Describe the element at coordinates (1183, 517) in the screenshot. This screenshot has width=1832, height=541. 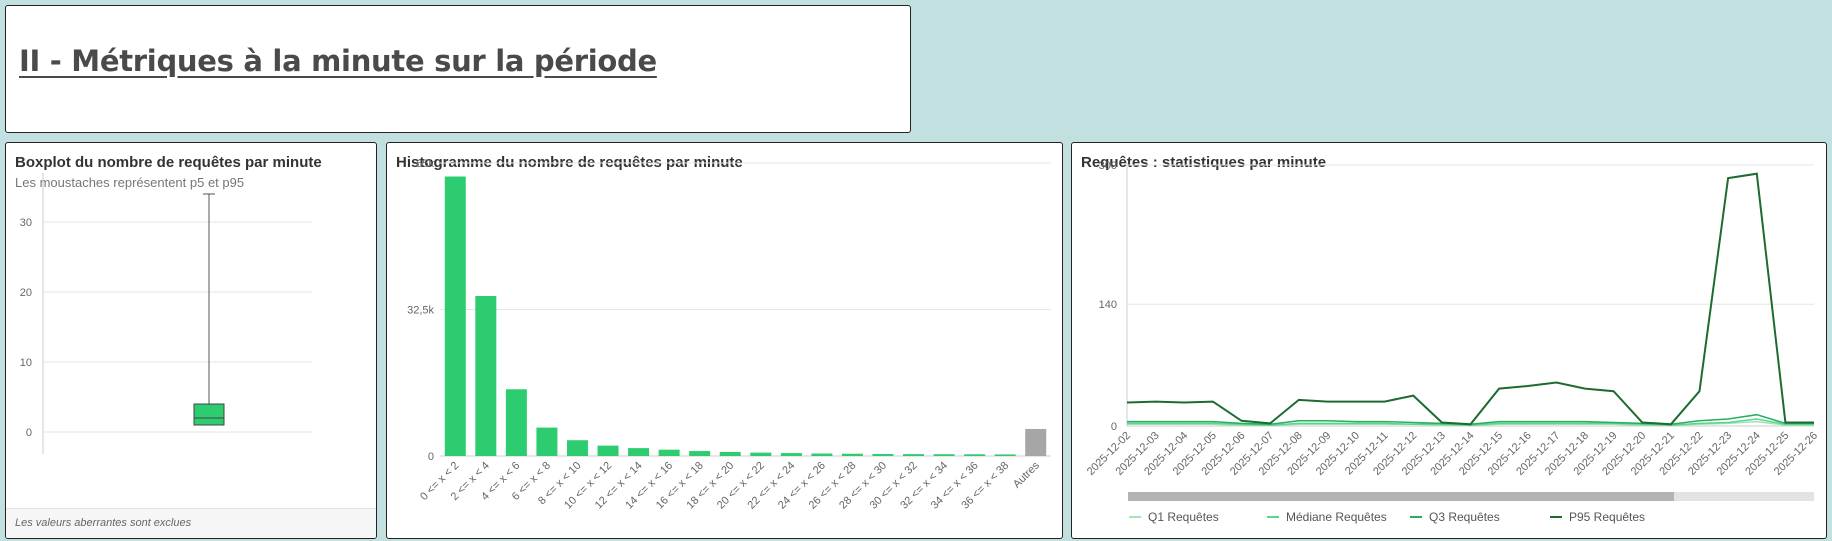
I see `stats-legend-label: Q1 Requêtes` at that location.